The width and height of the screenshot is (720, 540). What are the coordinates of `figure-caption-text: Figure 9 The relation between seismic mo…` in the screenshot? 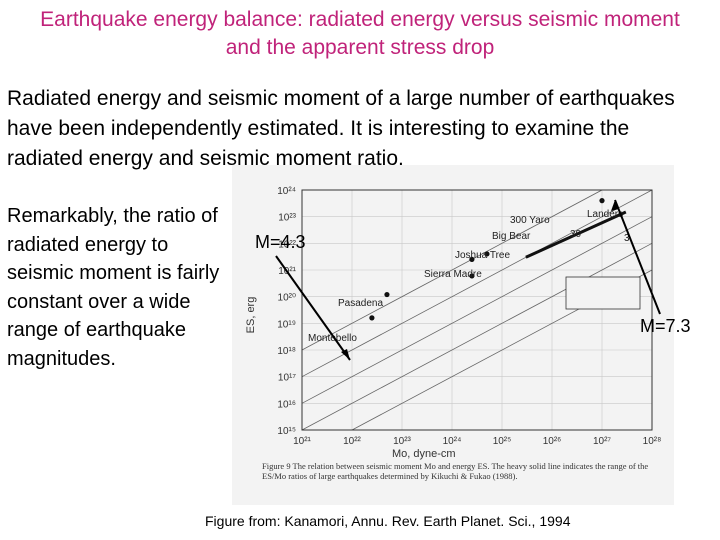 It's located at (455, 471).